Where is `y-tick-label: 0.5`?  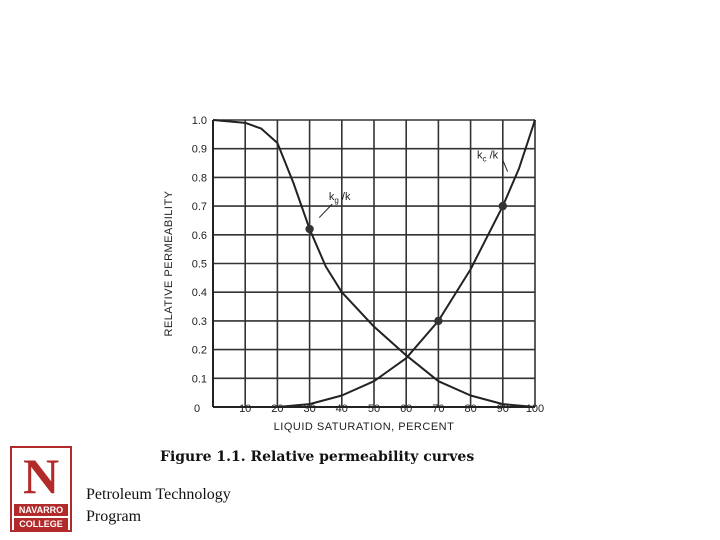
y-tick-label: 0.5 is located at coordinates (199, 265).